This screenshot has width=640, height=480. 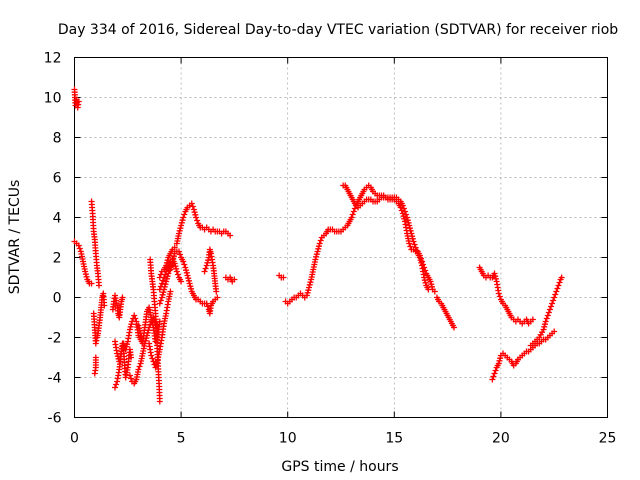 I want to click on x-tick-label: 5, so click(x=181, y=439).